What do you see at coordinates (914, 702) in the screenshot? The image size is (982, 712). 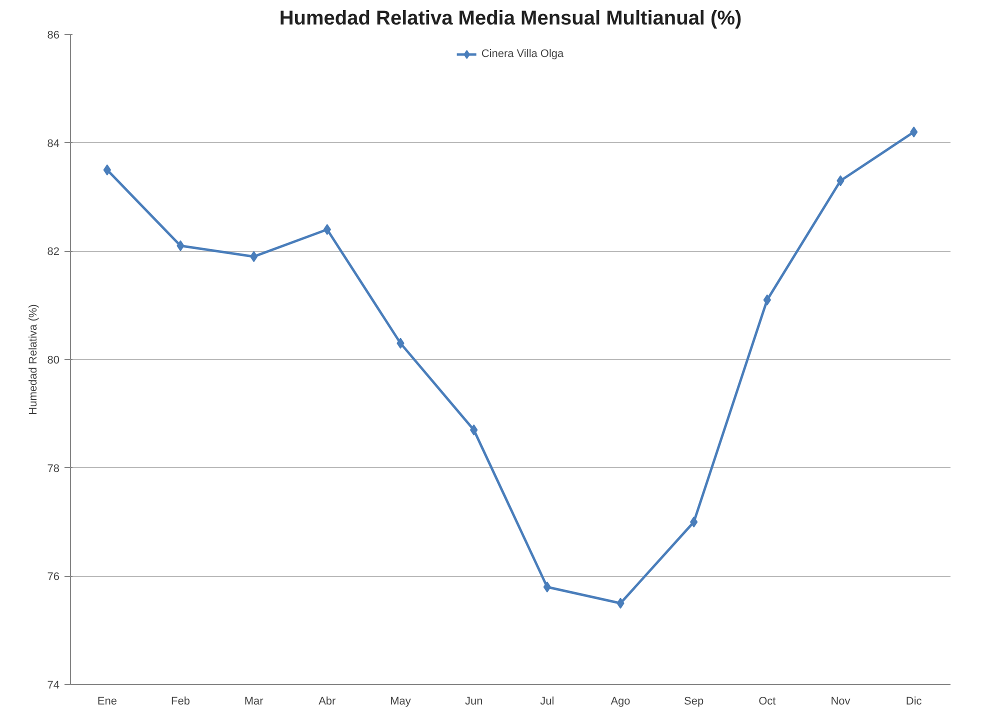 I see `x-tick-label: Dic` at bounding box center [914, 702].